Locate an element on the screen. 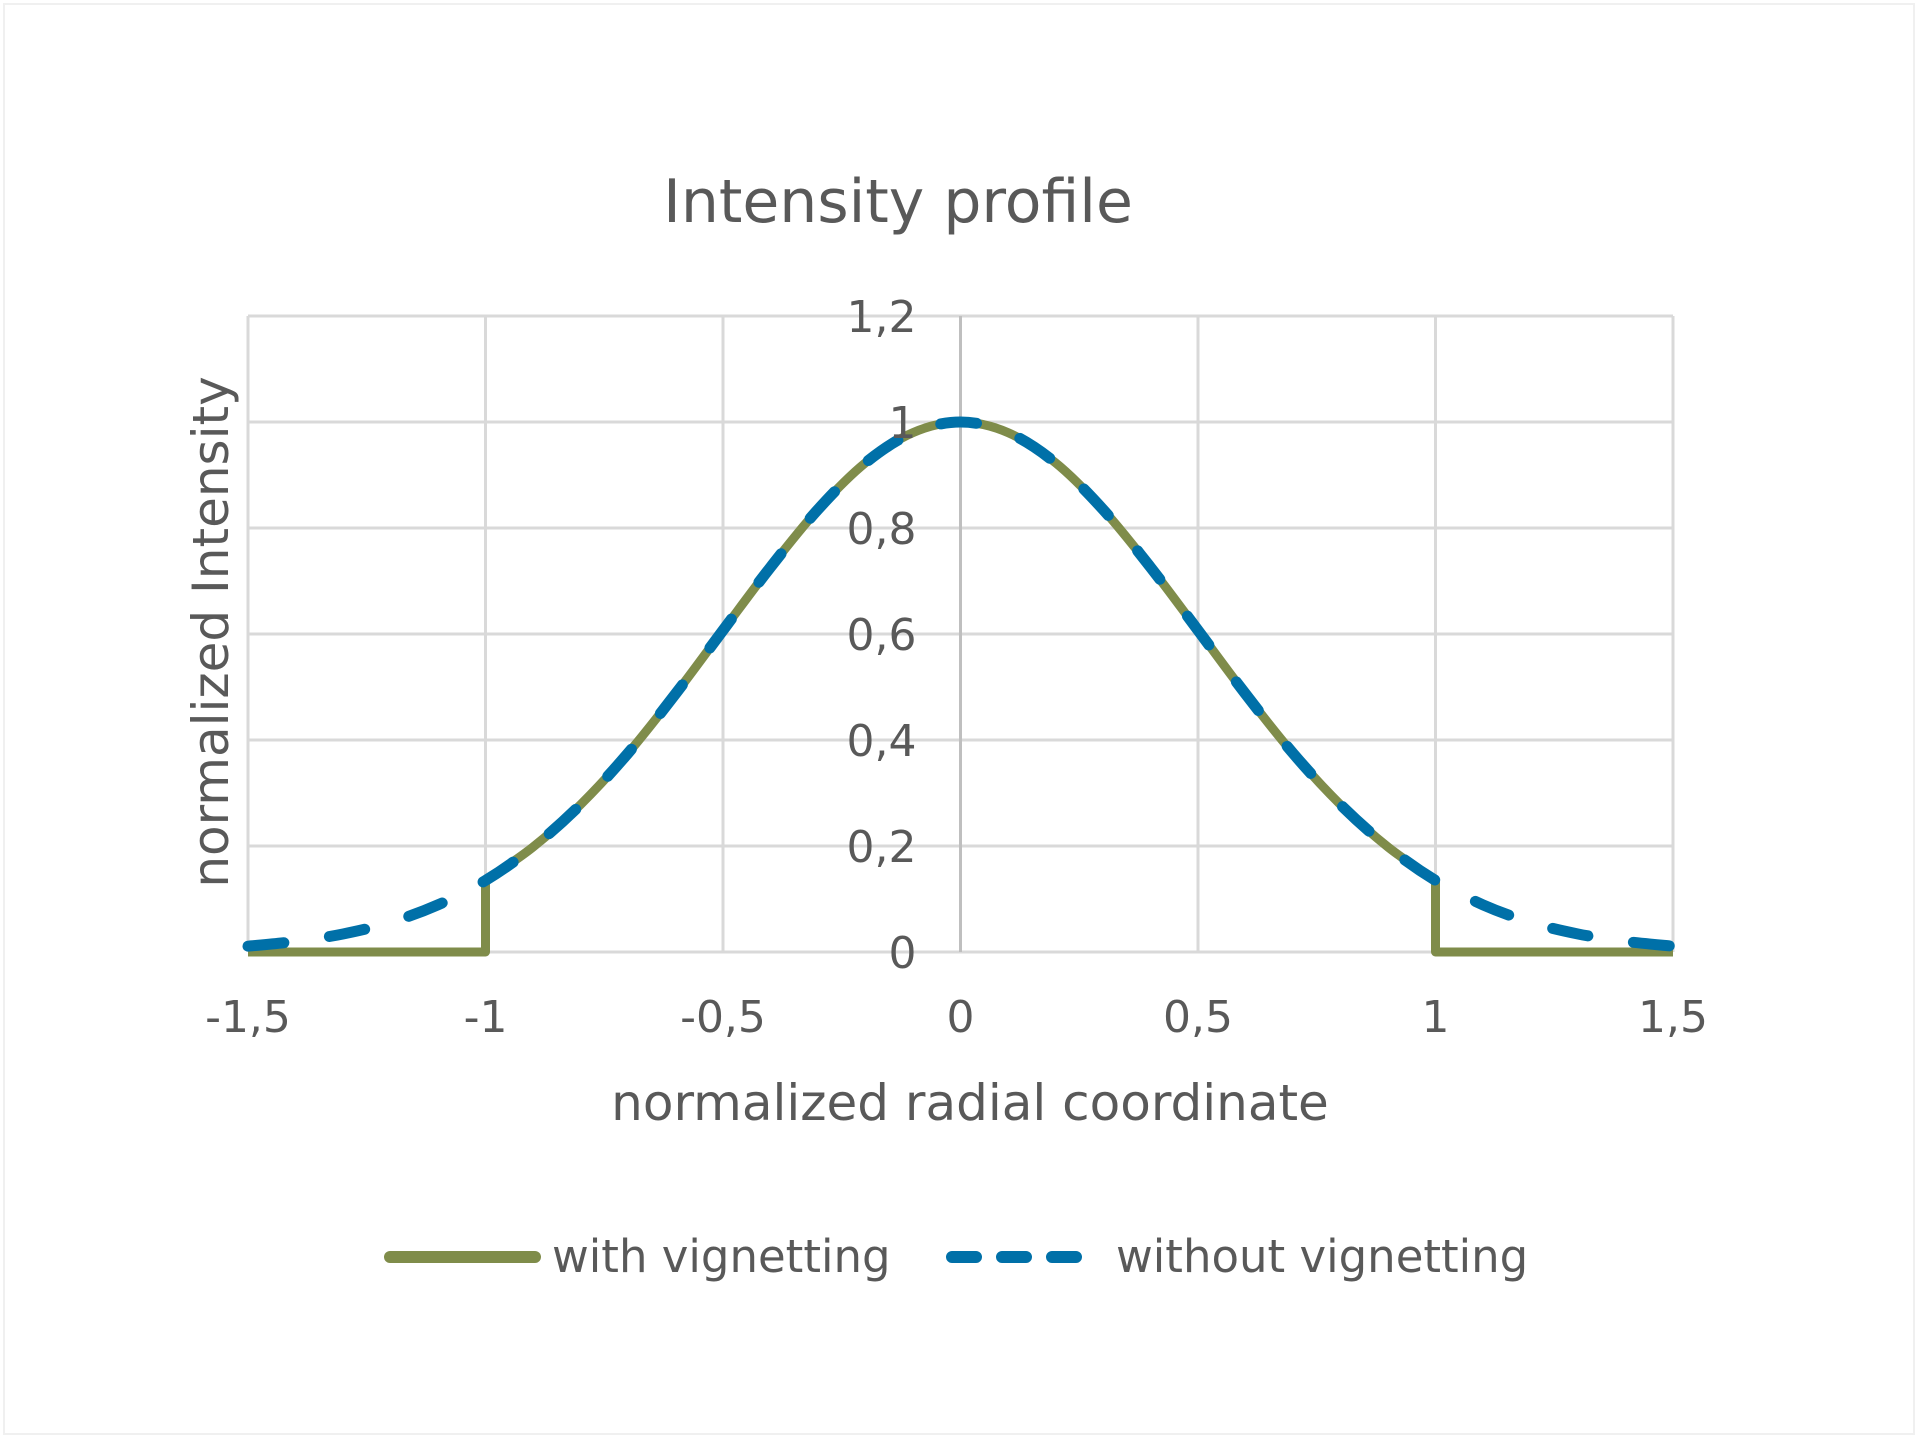  x-tick-label: 1 is located at coordinates (1436, 1017).